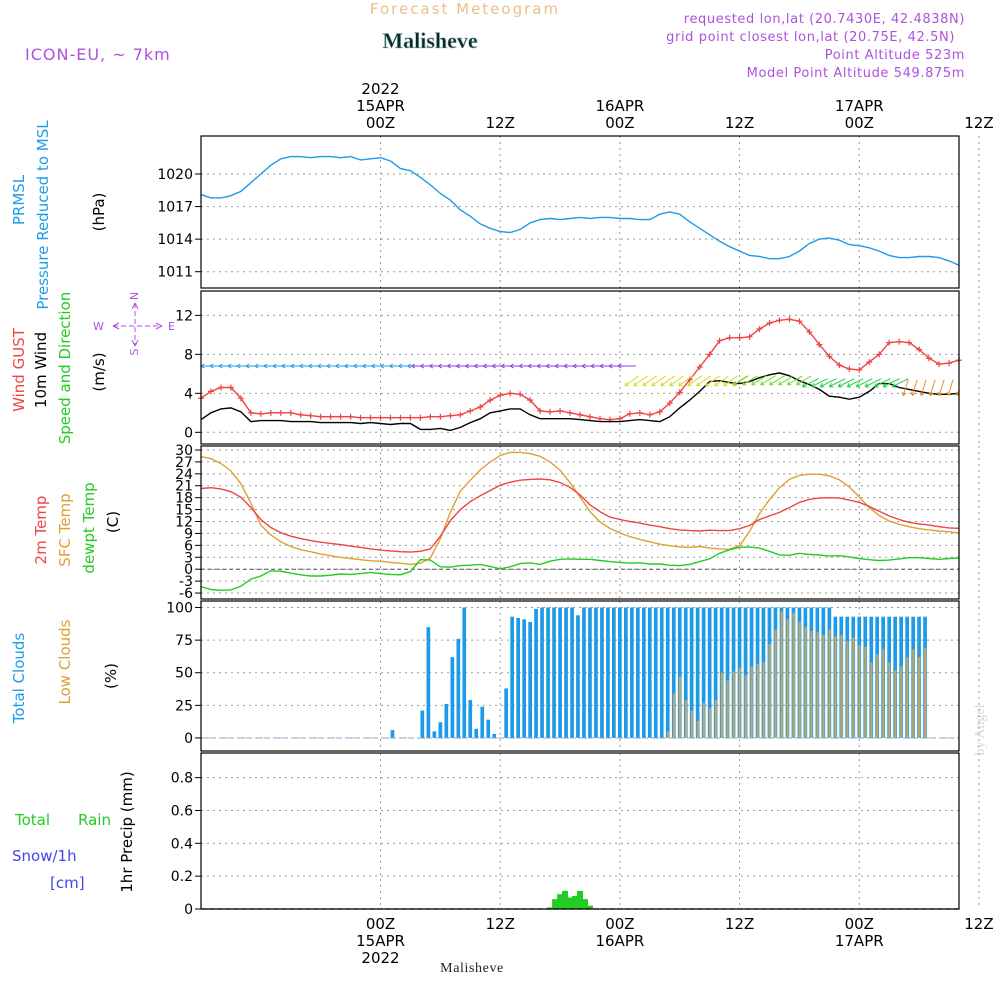 The height and width of the screenshot is (1000, 1000). What do you see at coordinates (580, 508) in the screenshot?
I see `sfc-temp-line` at bounding box center [580, 508].